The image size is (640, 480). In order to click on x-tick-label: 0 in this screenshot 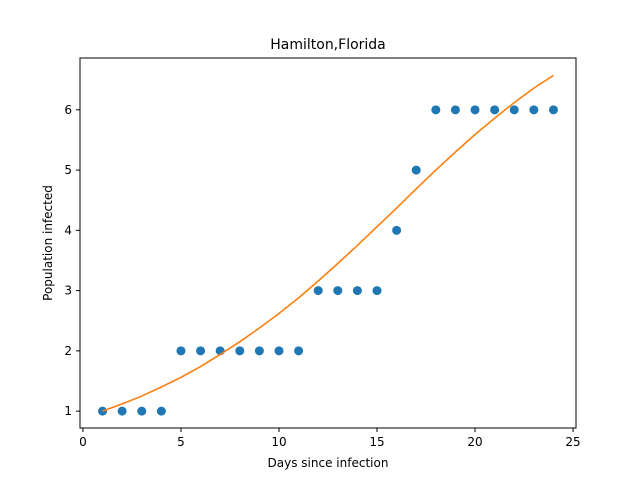, I will do `click(83, 442)`.